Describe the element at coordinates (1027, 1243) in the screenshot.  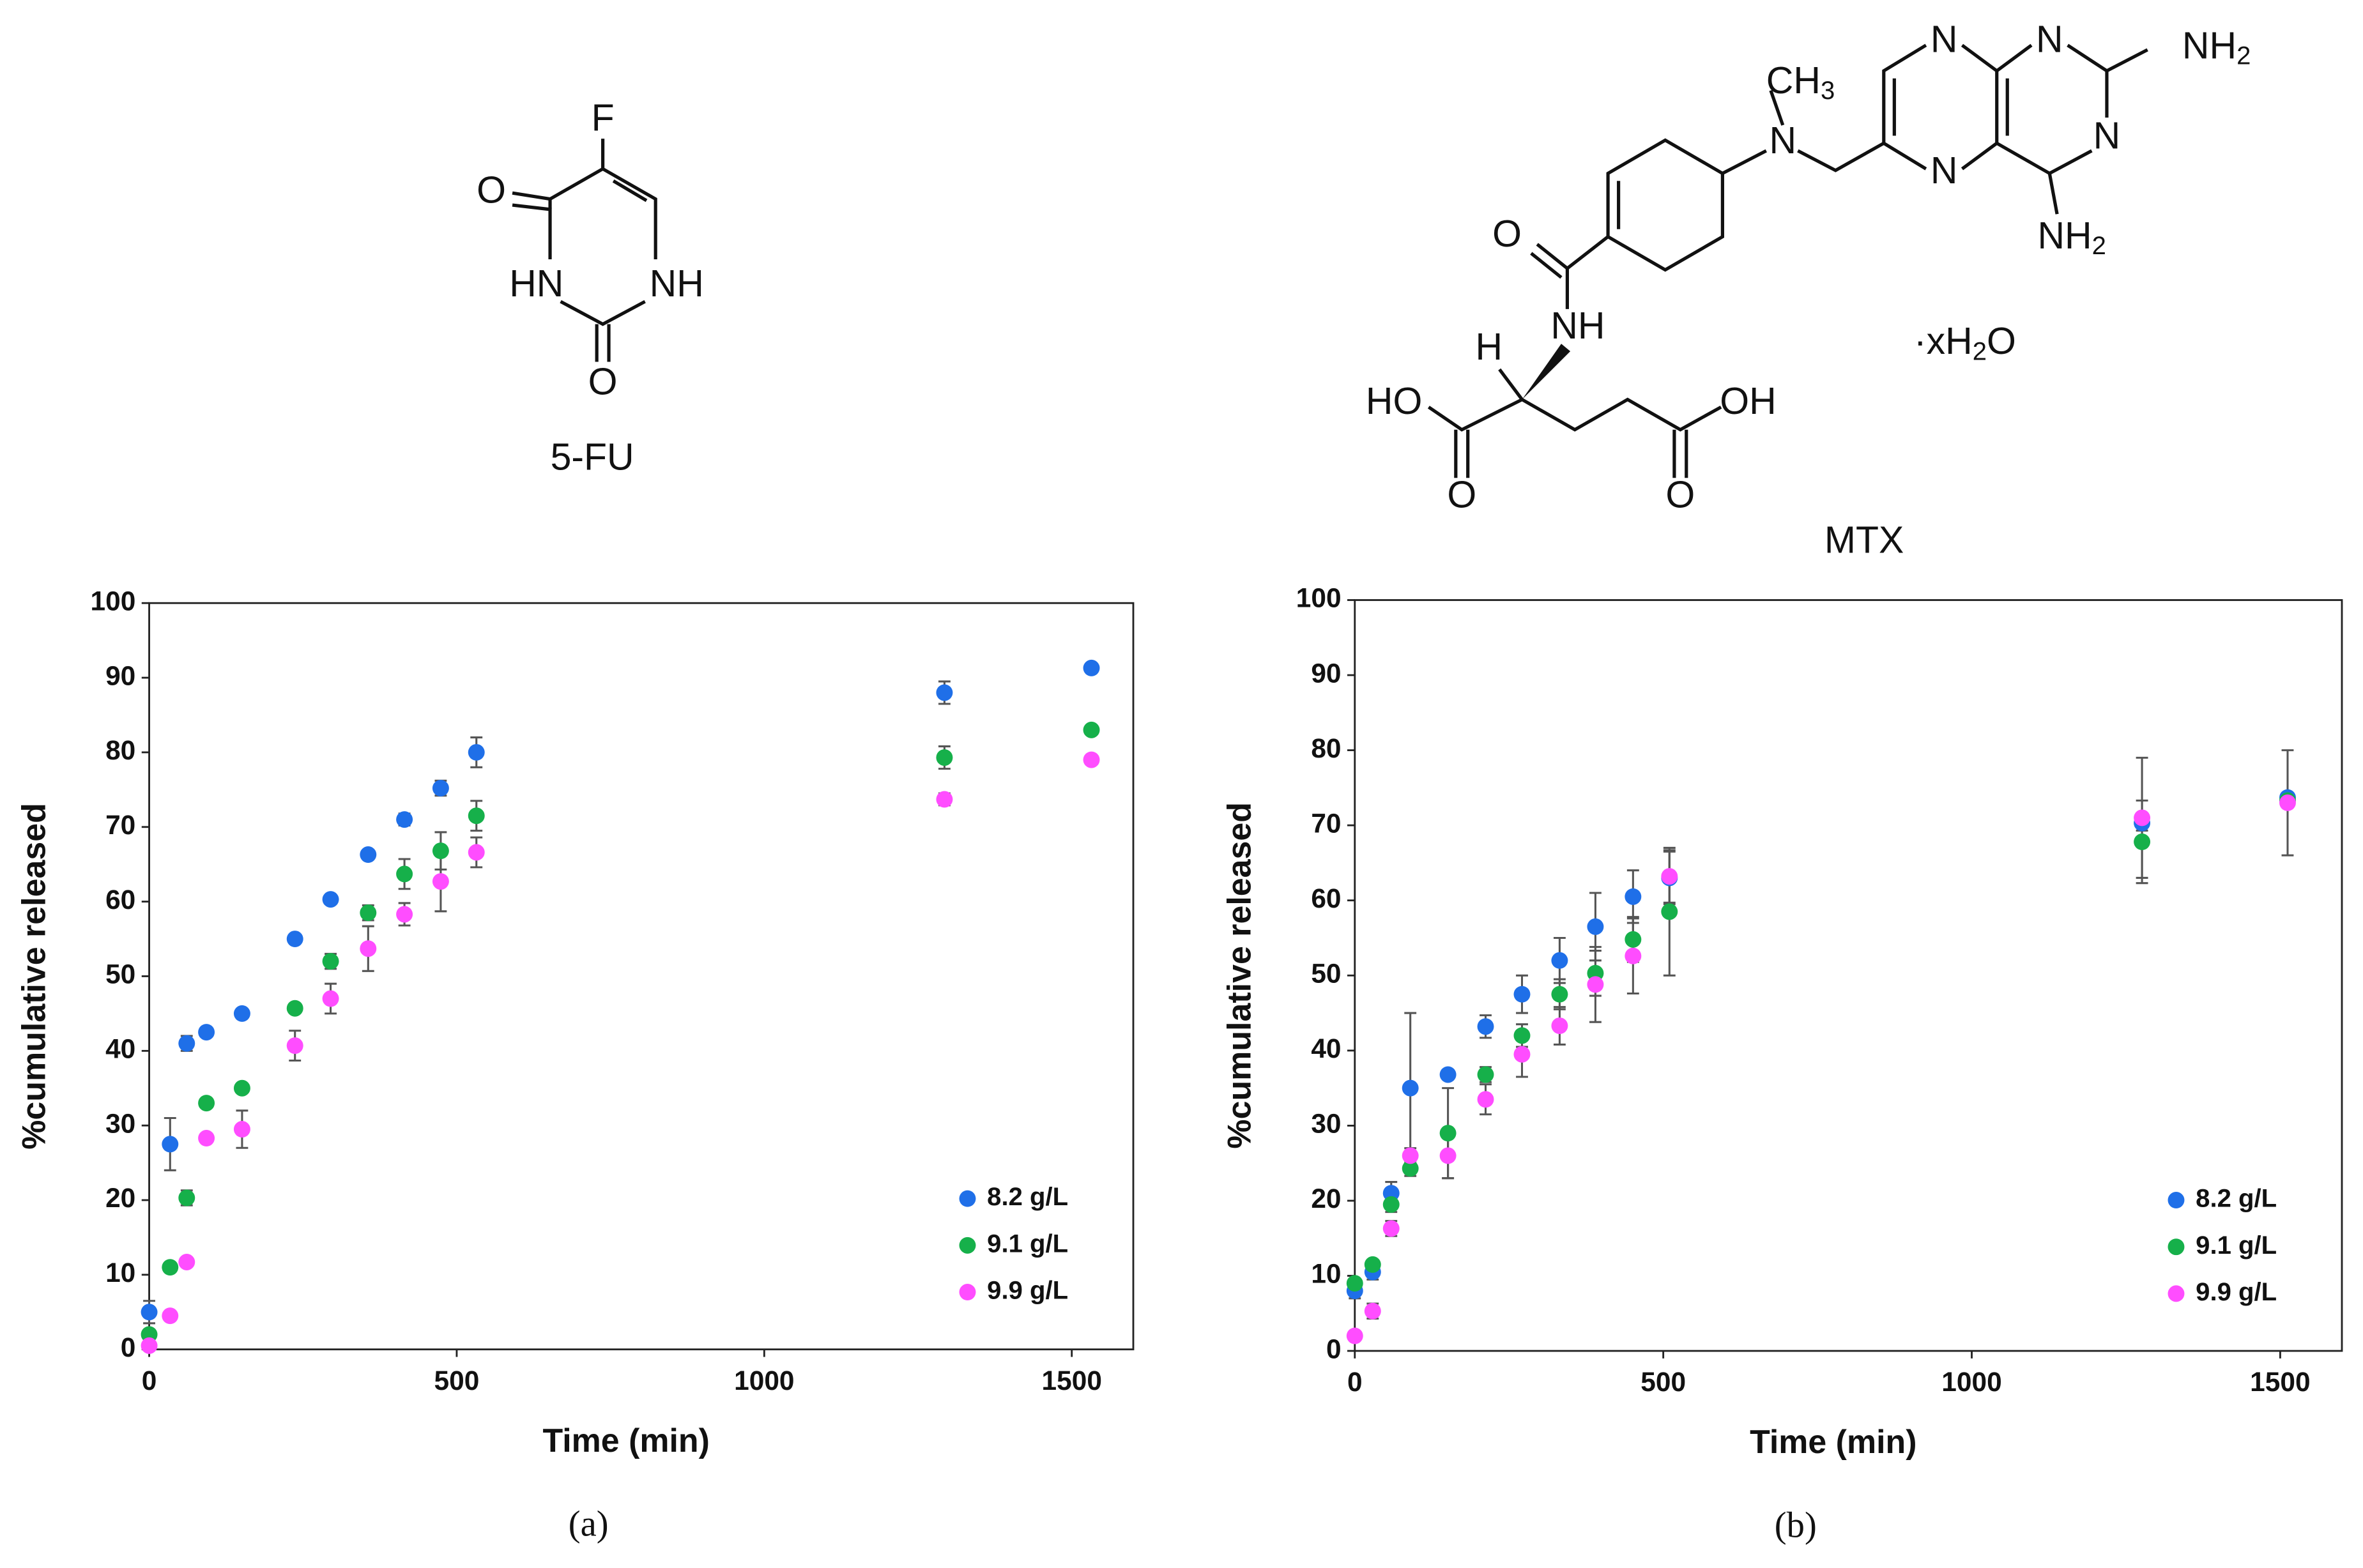
I see `legend-label: 9.1 g/L` at that location.